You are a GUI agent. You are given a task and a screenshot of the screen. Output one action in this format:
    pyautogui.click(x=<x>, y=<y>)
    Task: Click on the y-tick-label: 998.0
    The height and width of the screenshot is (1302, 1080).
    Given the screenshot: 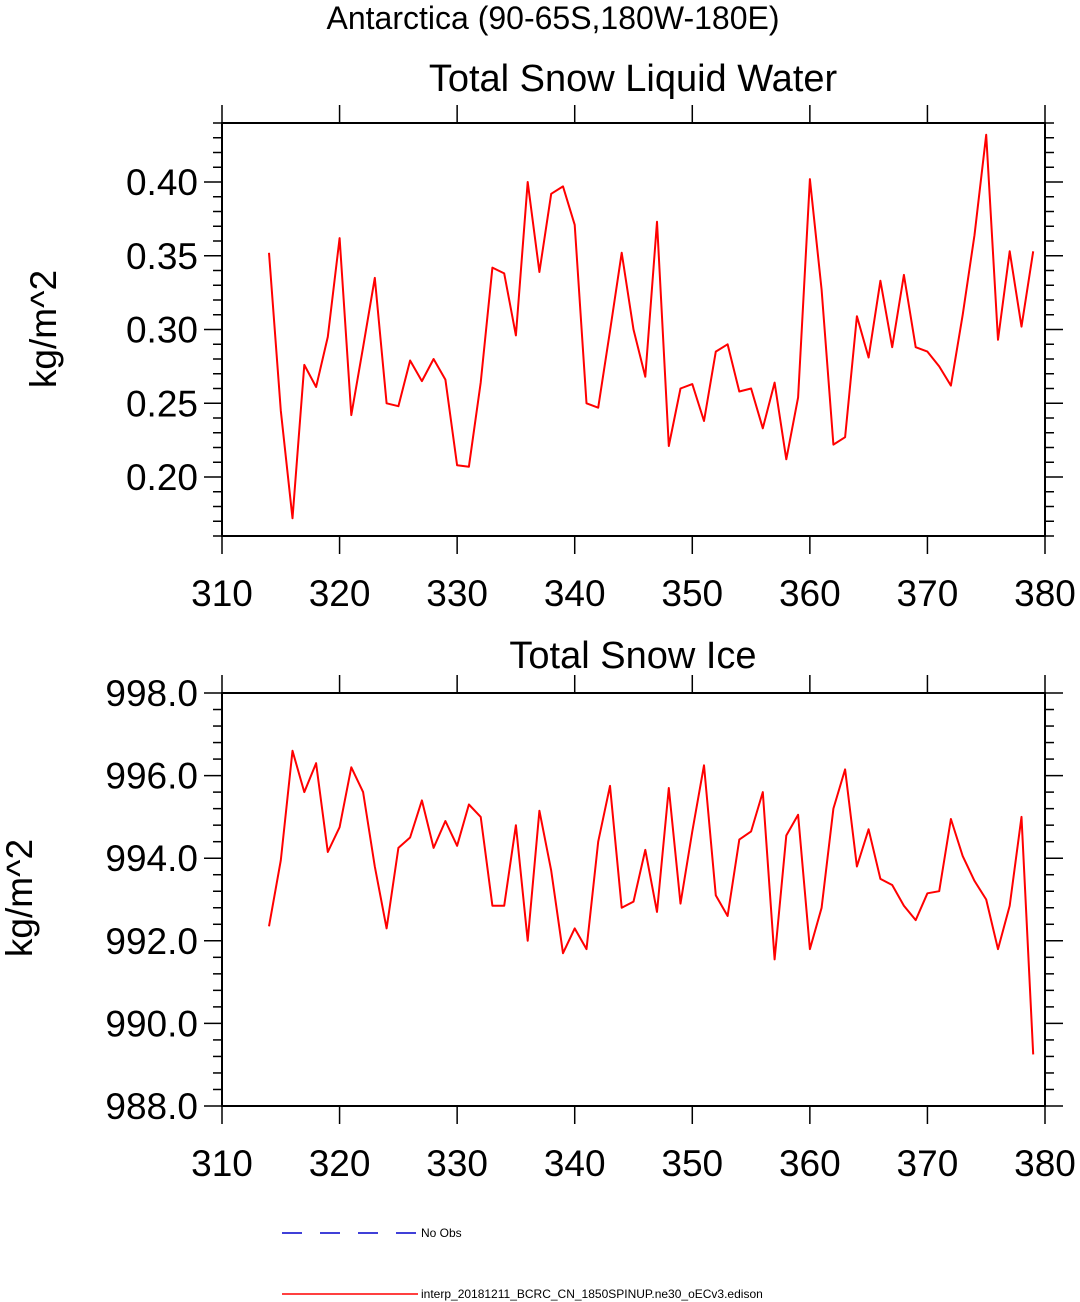 What is the action you would take?
    pyautogui.click(x=151, y=693)
    